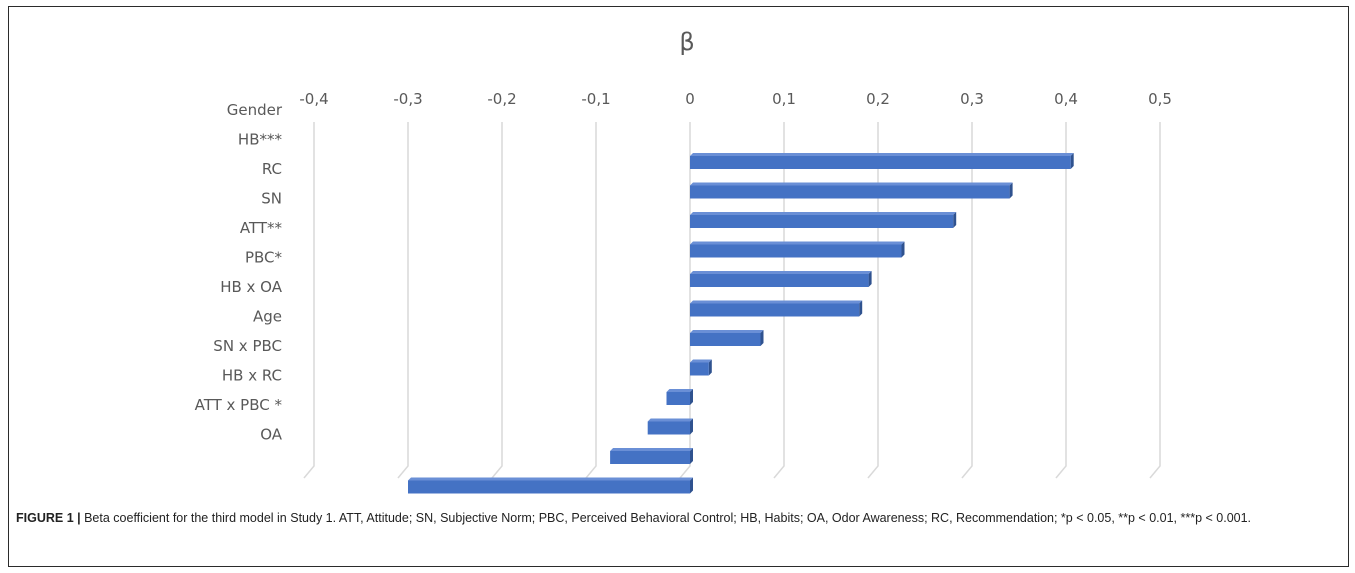 The width and height of the screenshot is (1355, 573). I want to click on category-label: RC, so click(272, 169).